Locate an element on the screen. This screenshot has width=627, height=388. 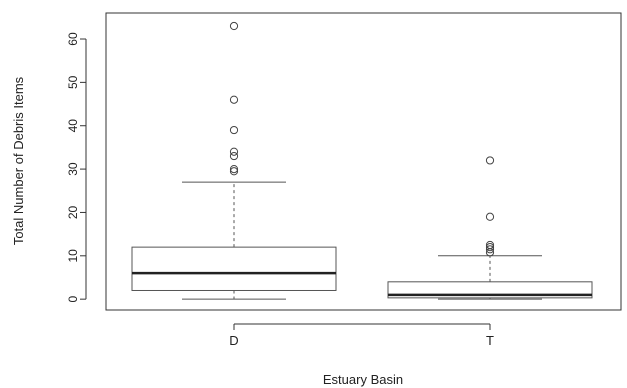
box-T is located at coordinates (490, 228).